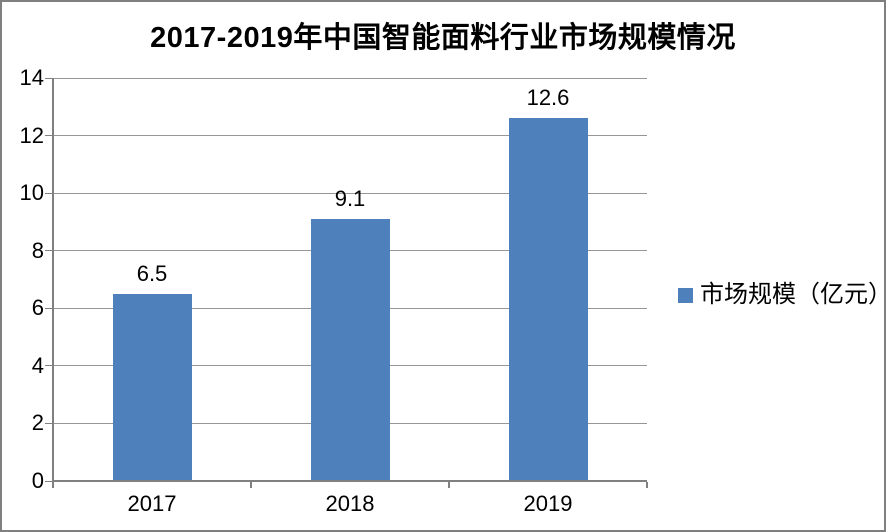 This screenshot has height=532, width=886. Describe the element at coordinates (350, 503) in the screenshot. I see `x-tick-label: 2018` at that location.